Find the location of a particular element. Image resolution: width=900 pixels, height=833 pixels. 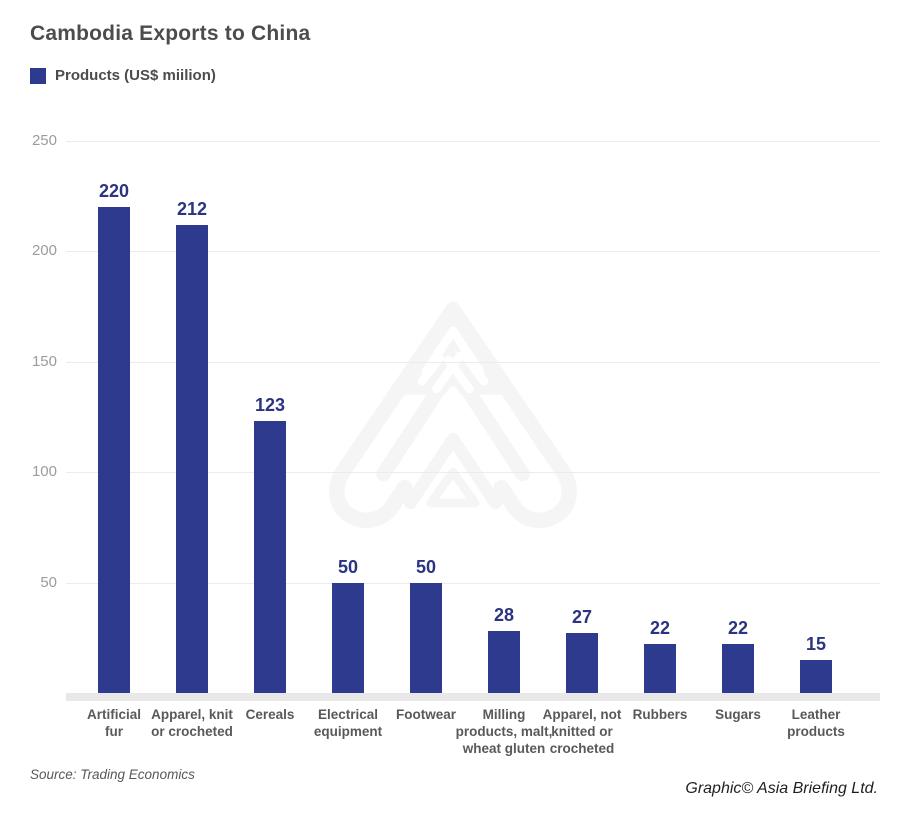

bar-footwear is located at coordinates (426, 638).